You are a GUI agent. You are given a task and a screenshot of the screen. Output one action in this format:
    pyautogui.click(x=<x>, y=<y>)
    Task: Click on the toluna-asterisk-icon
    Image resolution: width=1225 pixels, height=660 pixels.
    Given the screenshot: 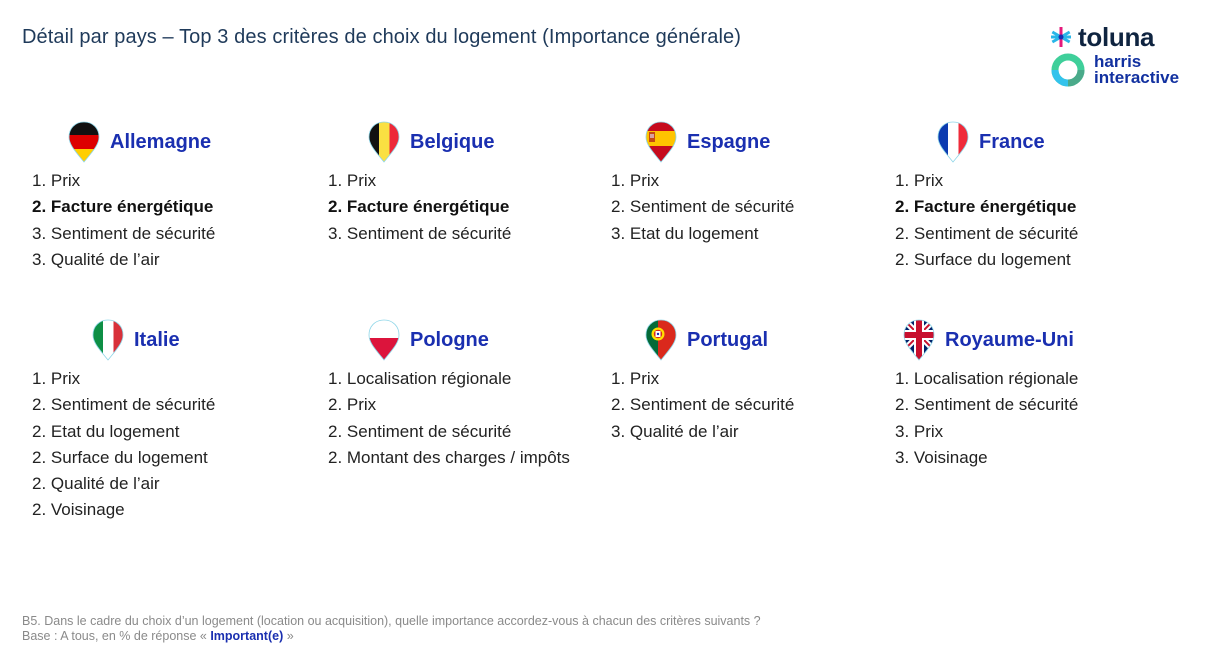 What is the action you would take?
    pyautogui.click(x=1061, y=37)
    